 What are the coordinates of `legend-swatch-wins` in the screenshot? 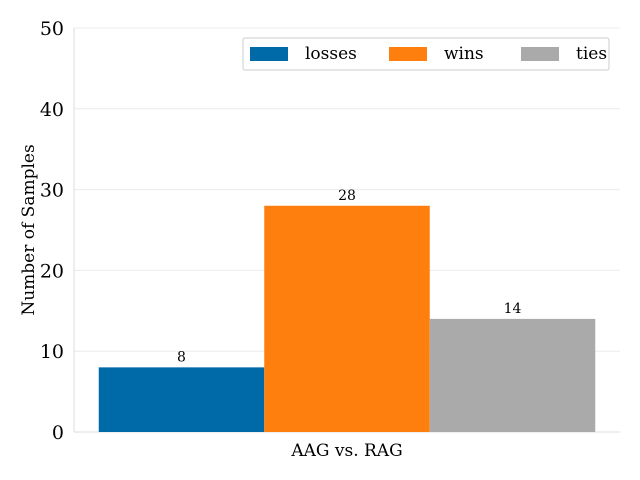 It's located at (408, 54).